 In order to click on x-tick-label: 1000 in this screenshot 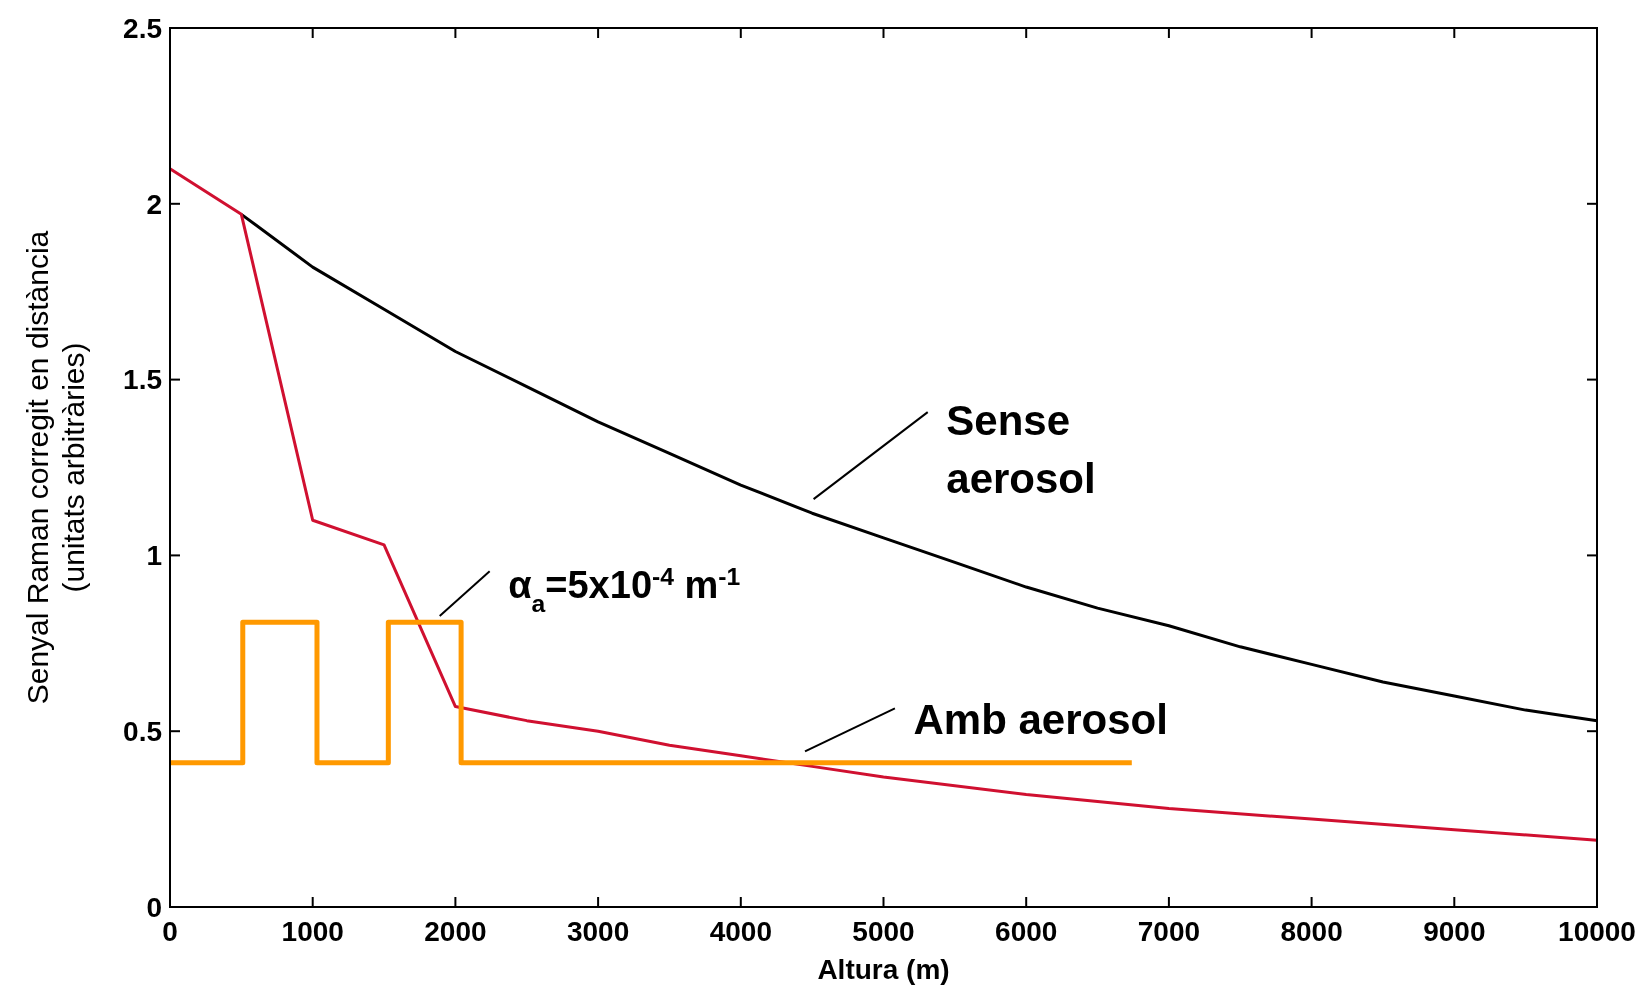, I will do `click(312, 931)`.